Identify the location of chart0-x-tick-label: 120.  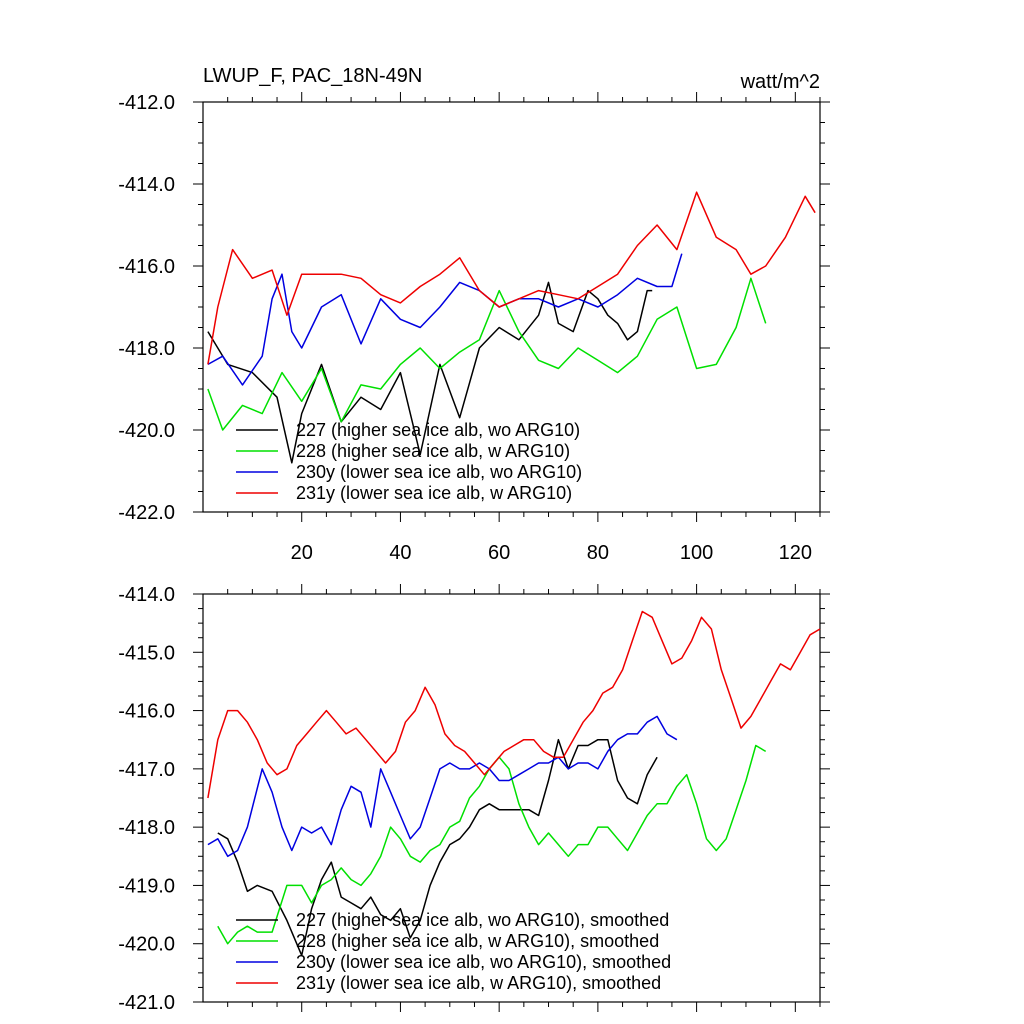
(795, 553).